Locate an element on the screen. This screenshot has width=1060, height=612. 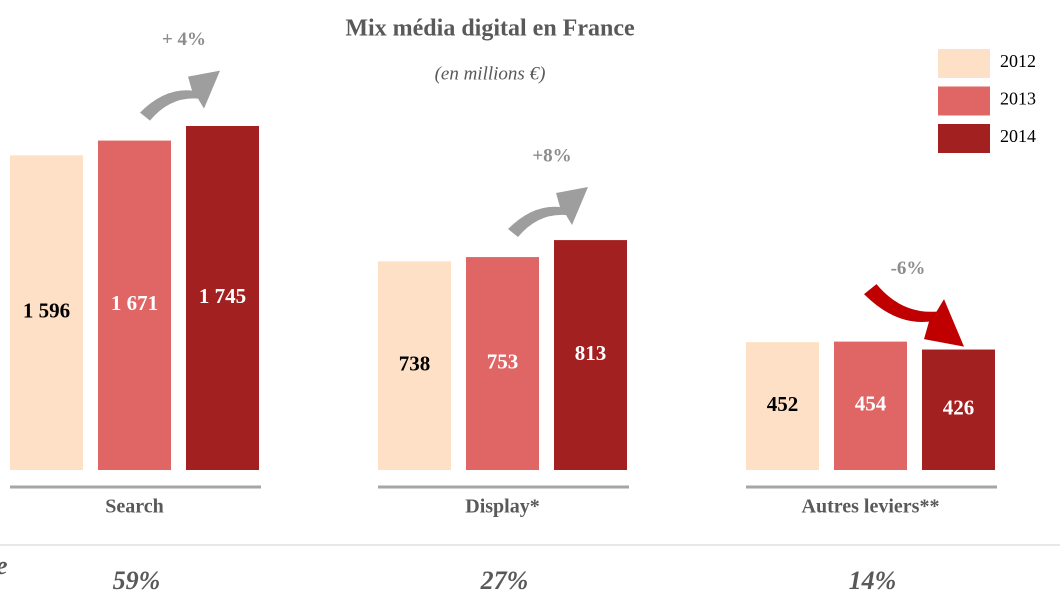
legend-label: 2013 is located at coordinates (1018, 99).